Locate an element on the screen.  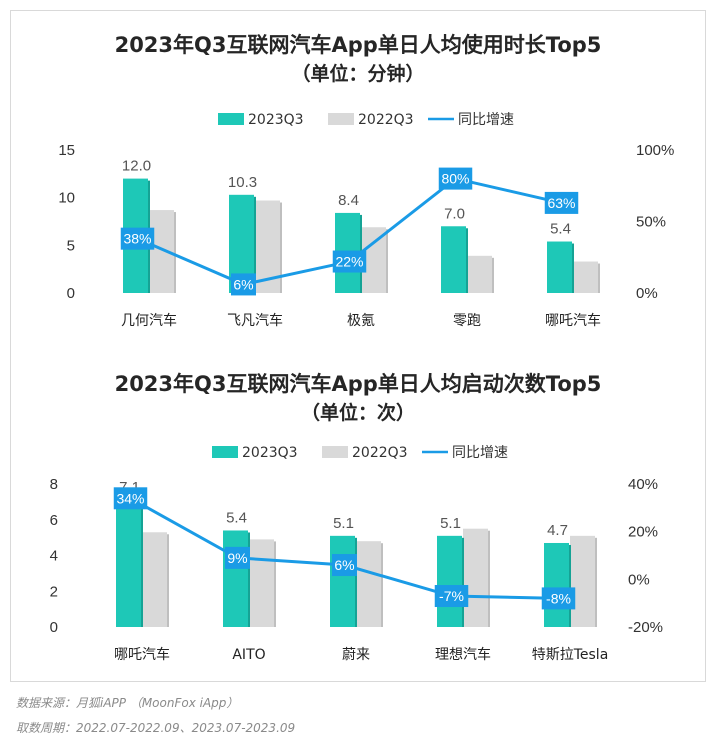
y2-tick-label: 20% is located at coordinates (643, 532).